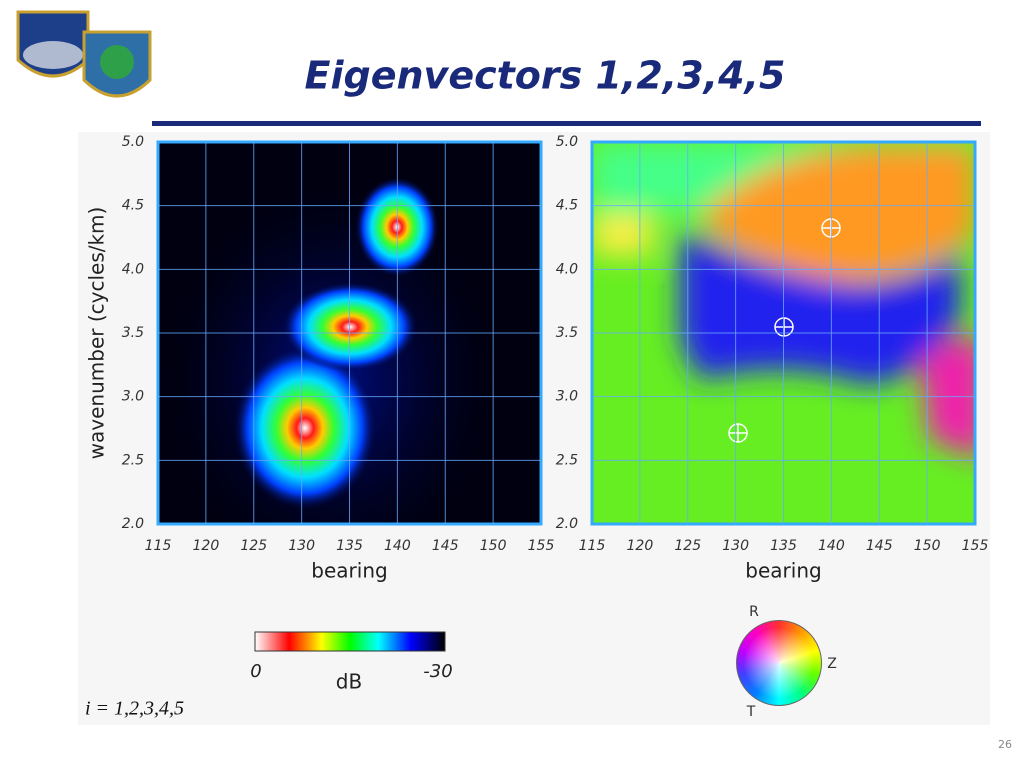 The height and width of the screenshot is (768, 1024). What do you see at coordinates (1005, 744) in the screenshot?
I see `page-number: 26` at bounding box center [1005, 744].